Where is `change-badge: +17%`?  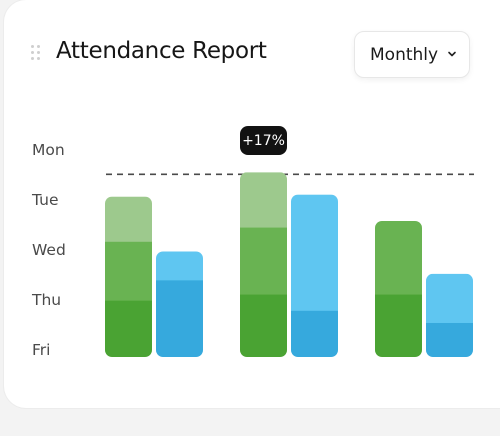
change-badge: +17% is located at coordinates (263, 140).